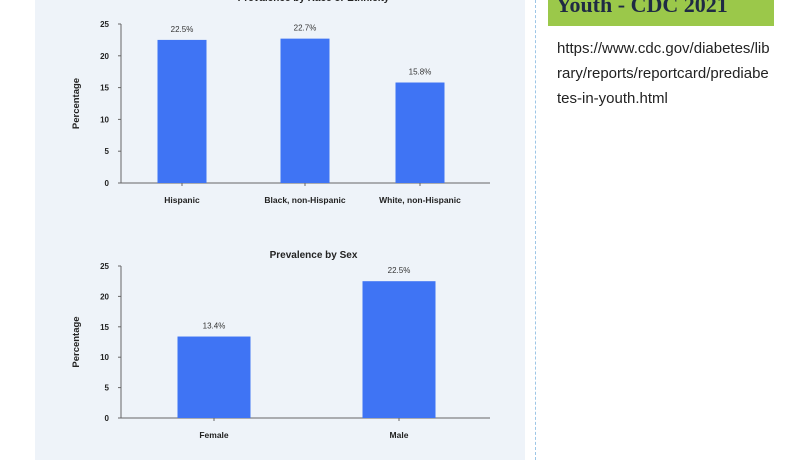 The width and height of the screenshot is (785, 460). Describe the element at coordinates (214, 377) in the screenshot. I see `bar-female` at that location.